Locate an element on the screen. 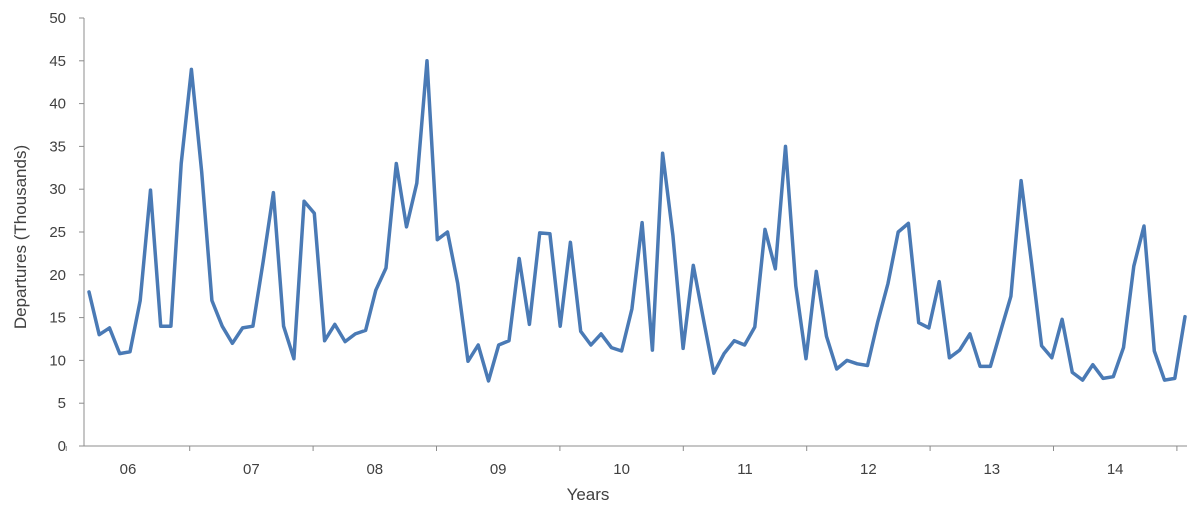 This screenshot has height=510, width=1189. y-axis-title: Departures (Thousands) is located at coordinates (20, 237).